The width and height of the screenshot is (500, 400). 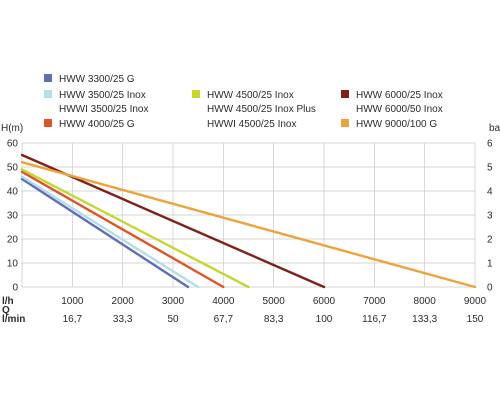 I want to click on x-tick-label: 9000, so click(x=475, y=301).